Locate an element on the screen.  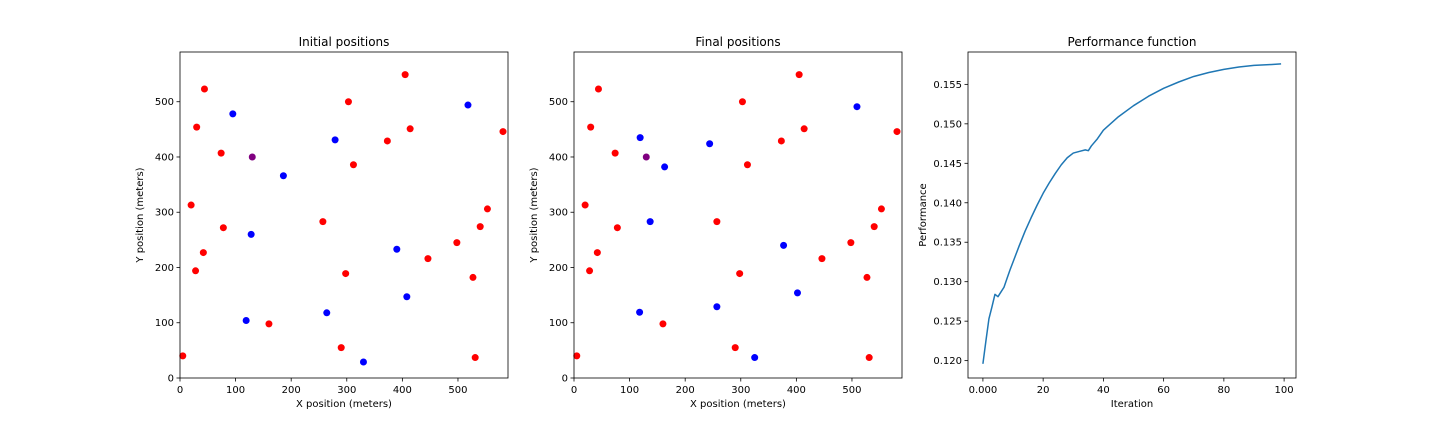
y-tick-label: 0.130 is located at coordinates (947, 282).